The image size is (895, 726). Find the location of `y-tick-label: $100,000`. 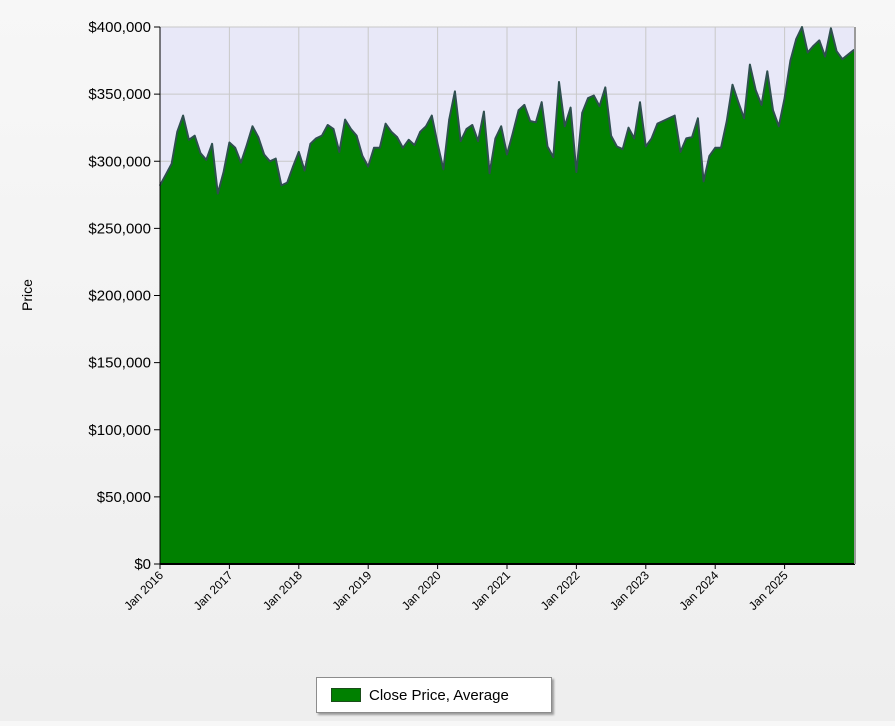

y-tick-label: $100,000 is located at coordinates (119, 430).